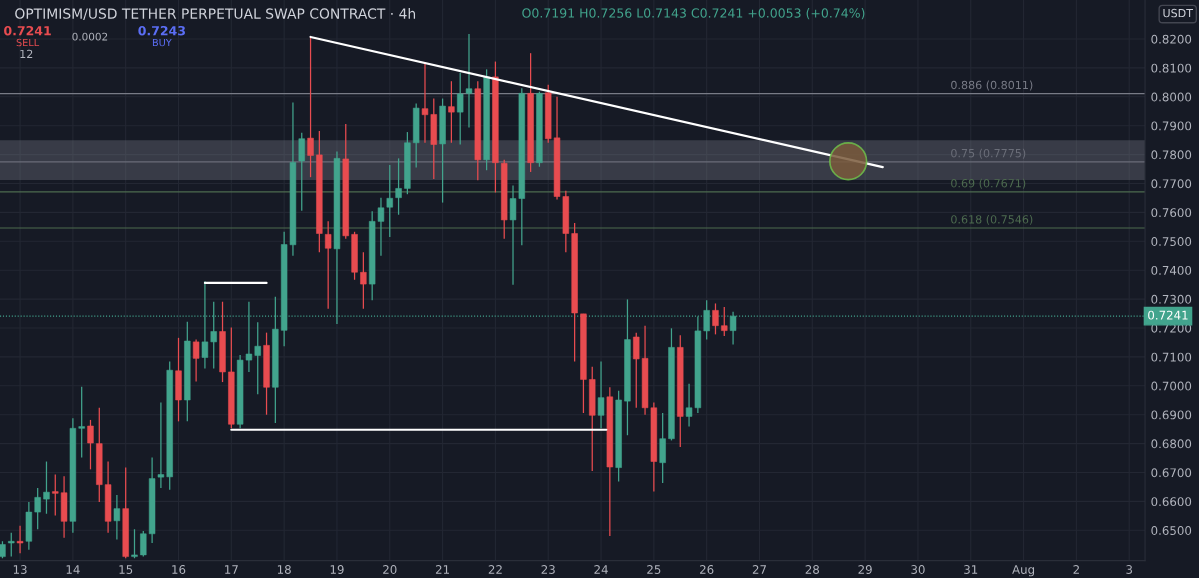  I want to click on x-tick-label: 31, so click(971, 569).